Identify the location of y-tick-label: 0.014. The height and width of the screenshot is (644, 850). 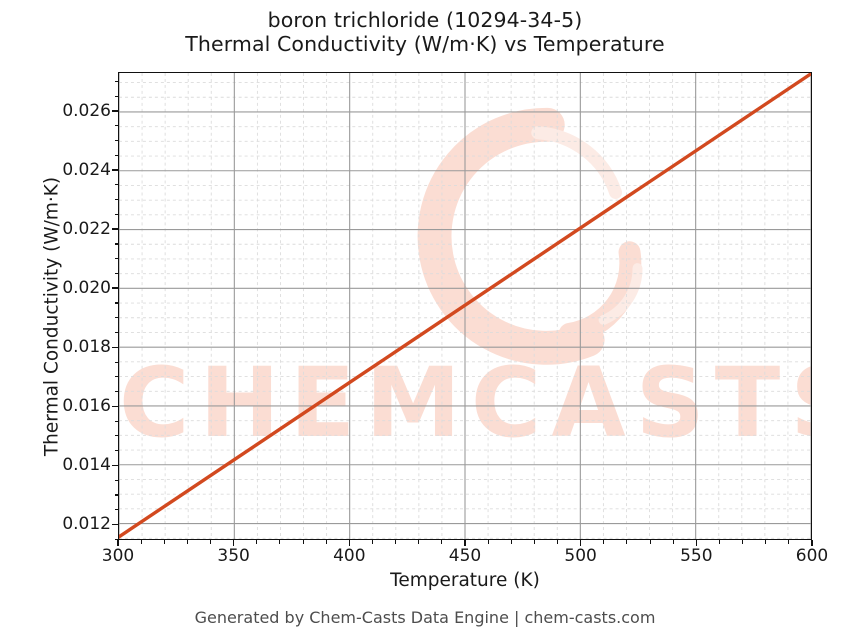
(86, 465).